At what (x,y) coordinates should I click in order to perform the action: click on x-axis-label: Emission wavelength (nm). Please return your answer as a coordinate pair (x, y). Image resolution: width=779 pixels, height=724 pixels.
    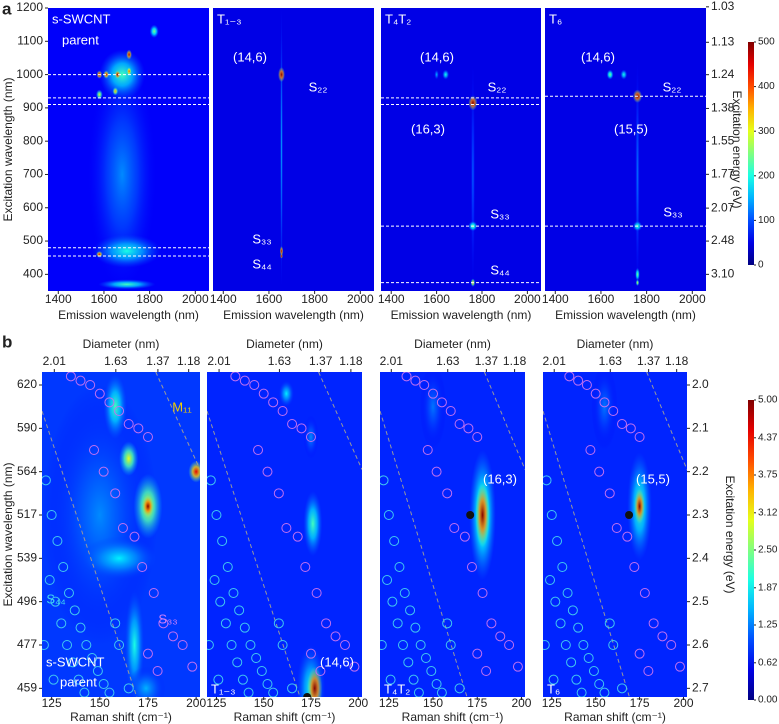
    Looking at the image, I should click on (128, 315).